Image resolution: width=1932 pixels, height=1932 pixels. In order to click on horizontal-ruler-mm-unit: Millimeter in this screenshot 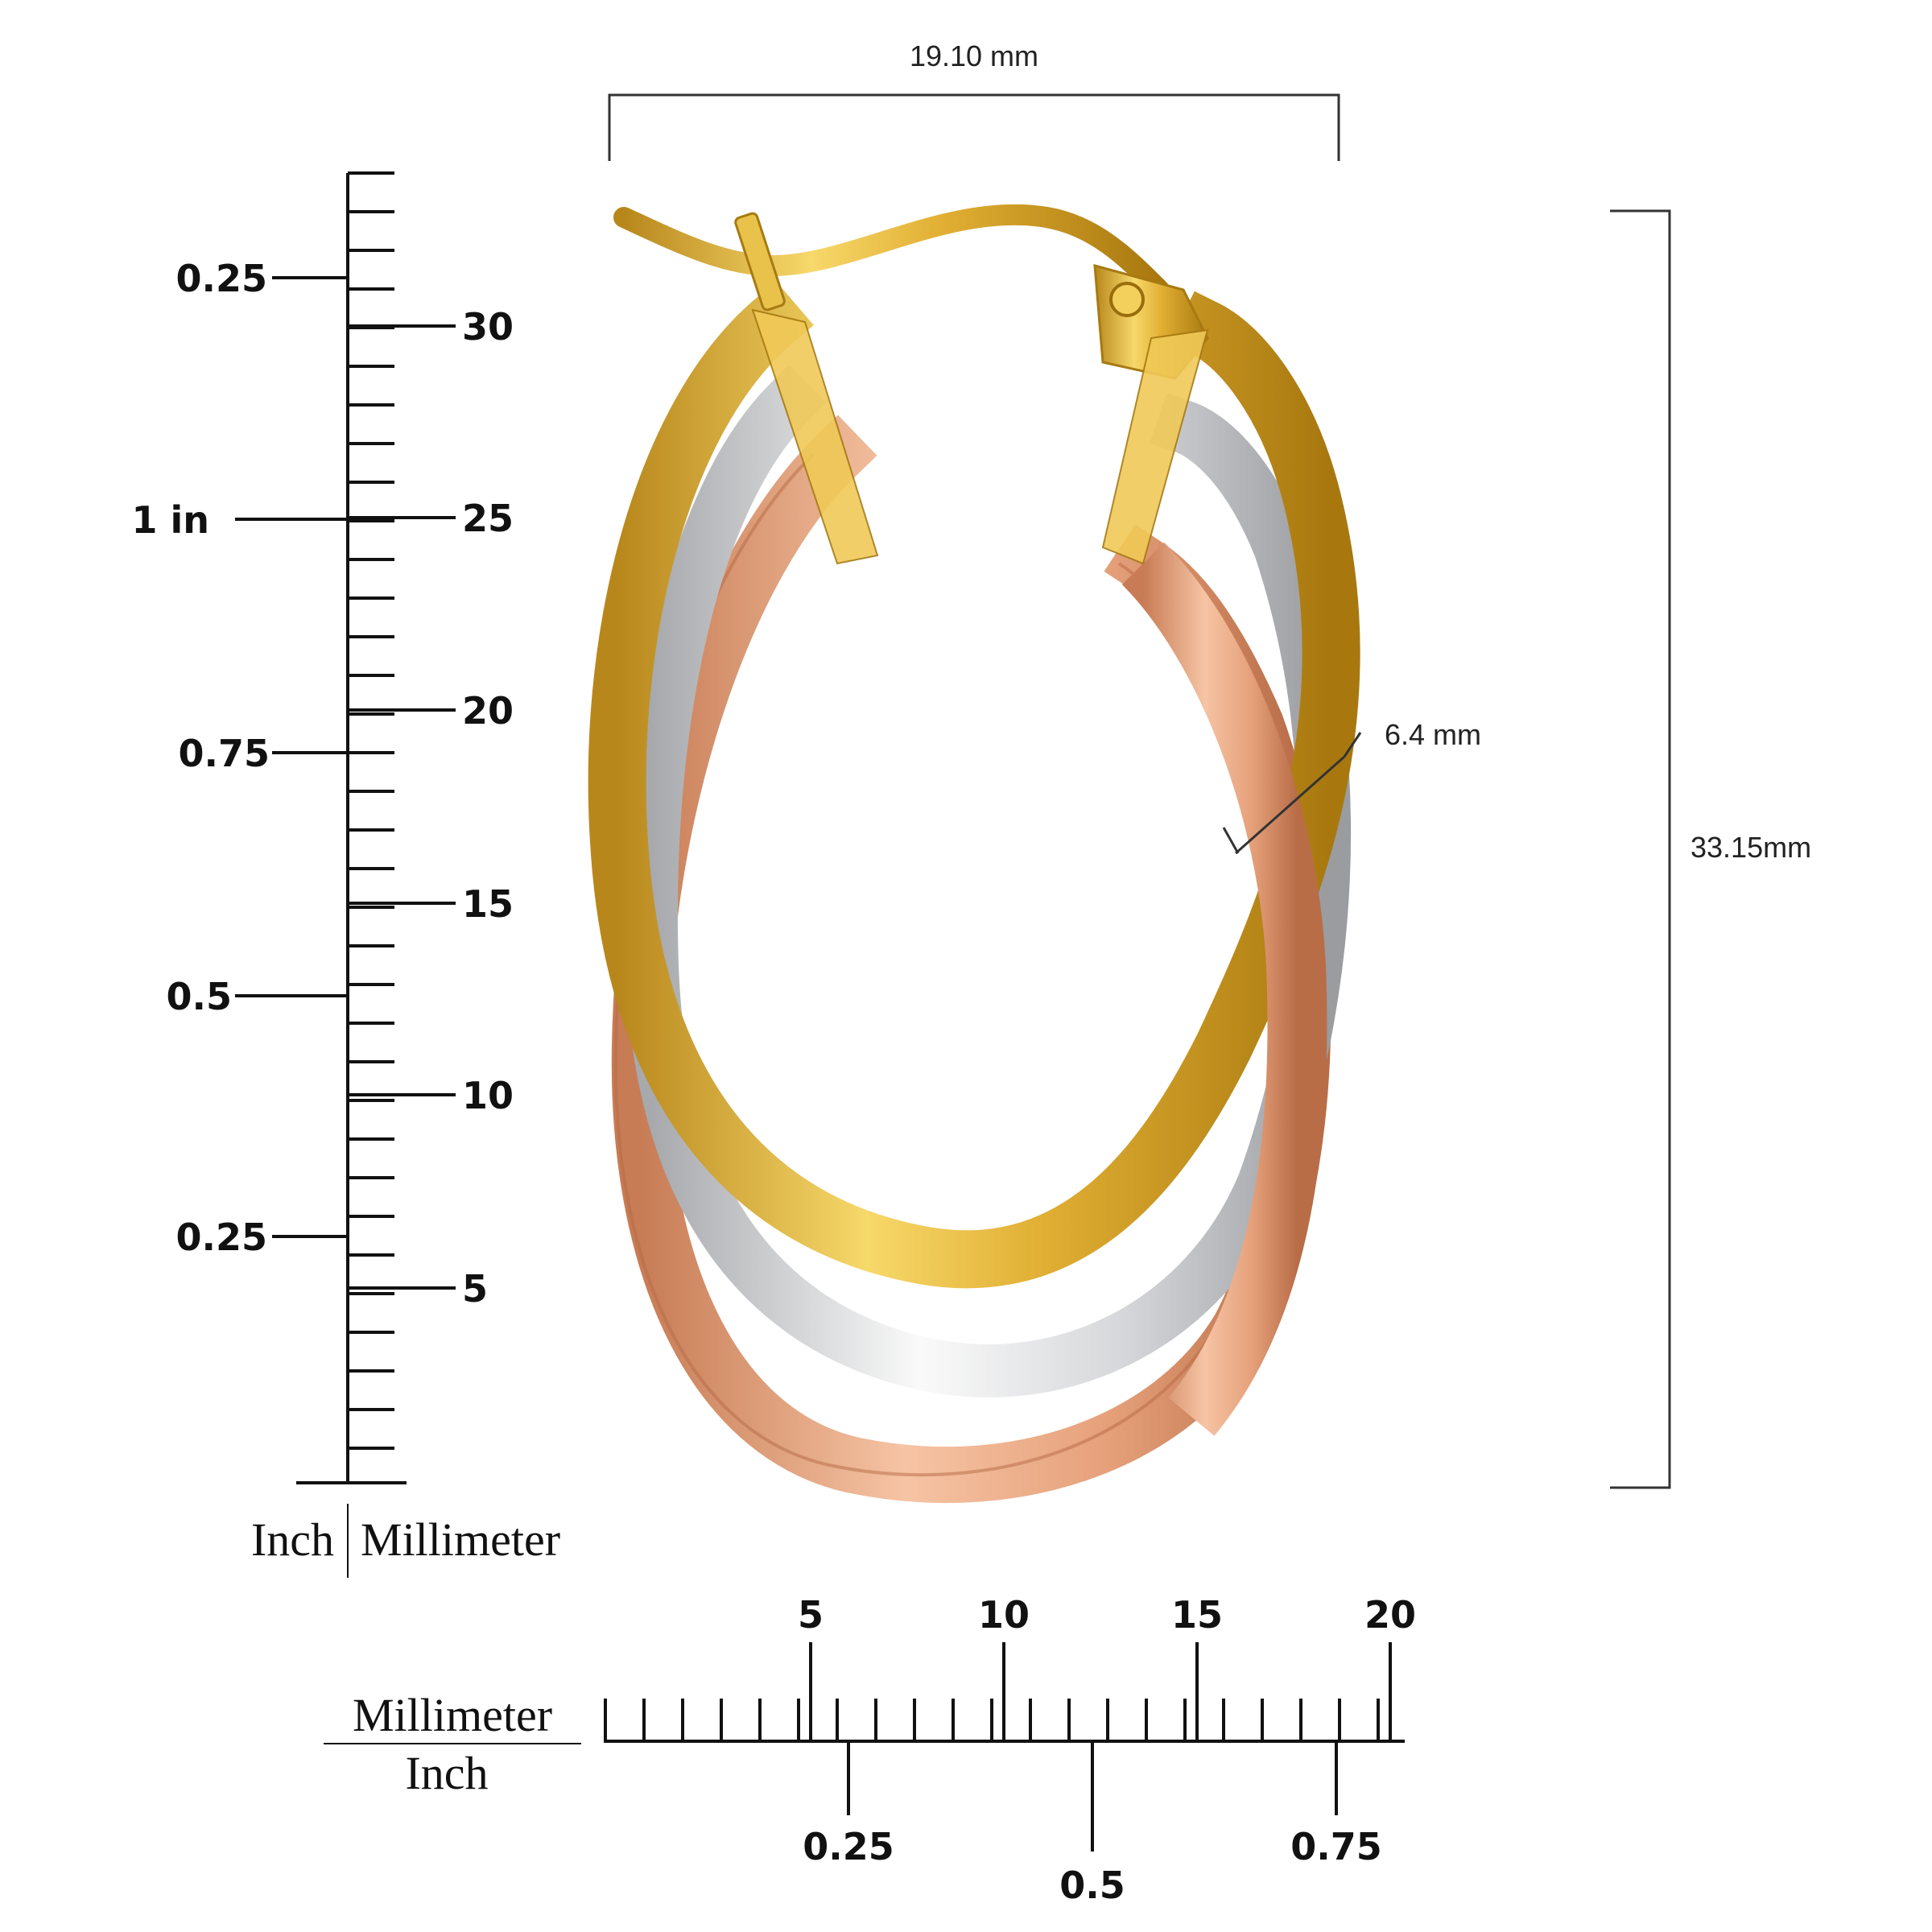, I will do `click(452, 1715)`.